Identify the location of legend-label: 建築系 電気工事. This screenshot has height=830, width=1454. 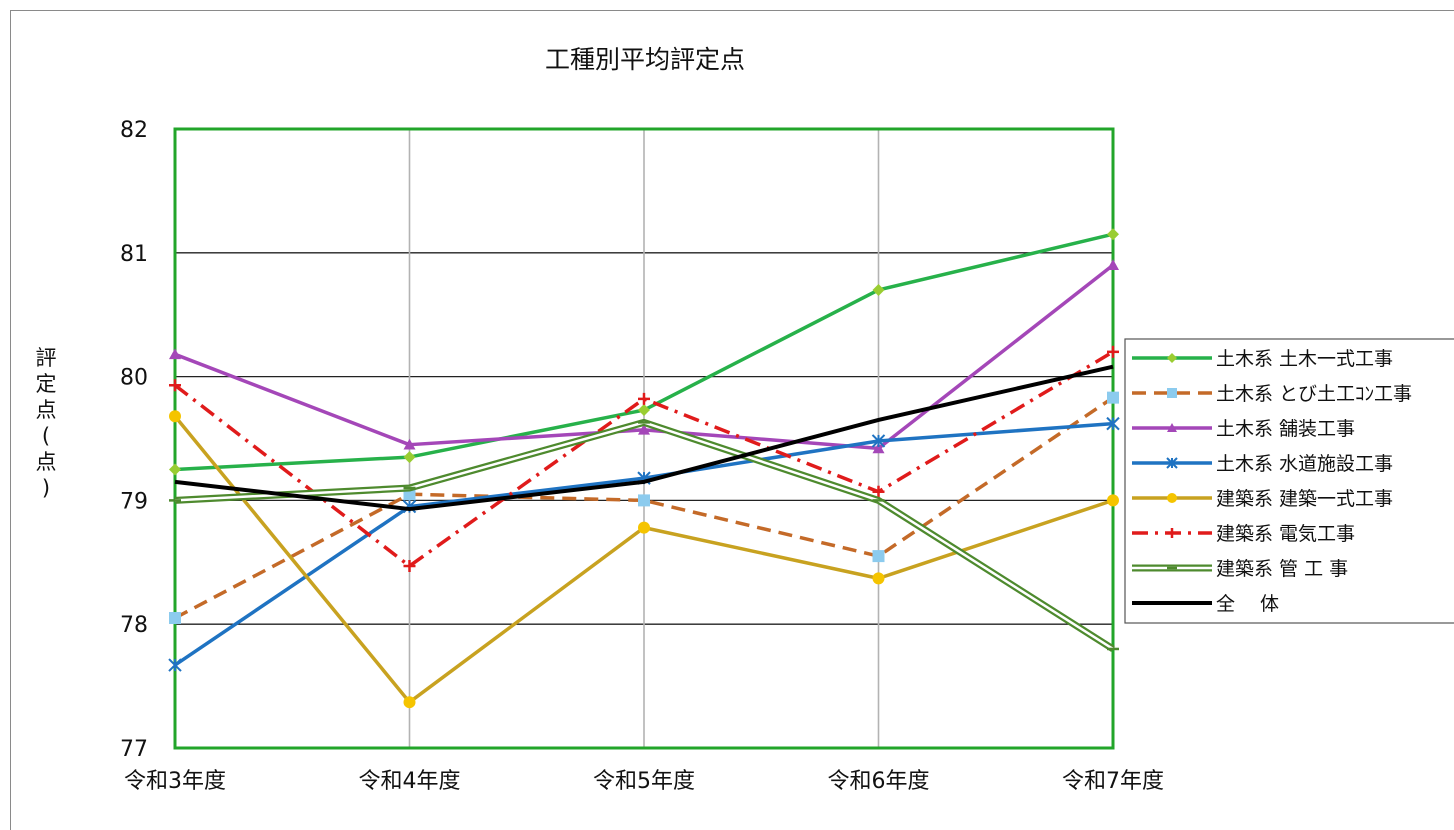
(1285, 534).